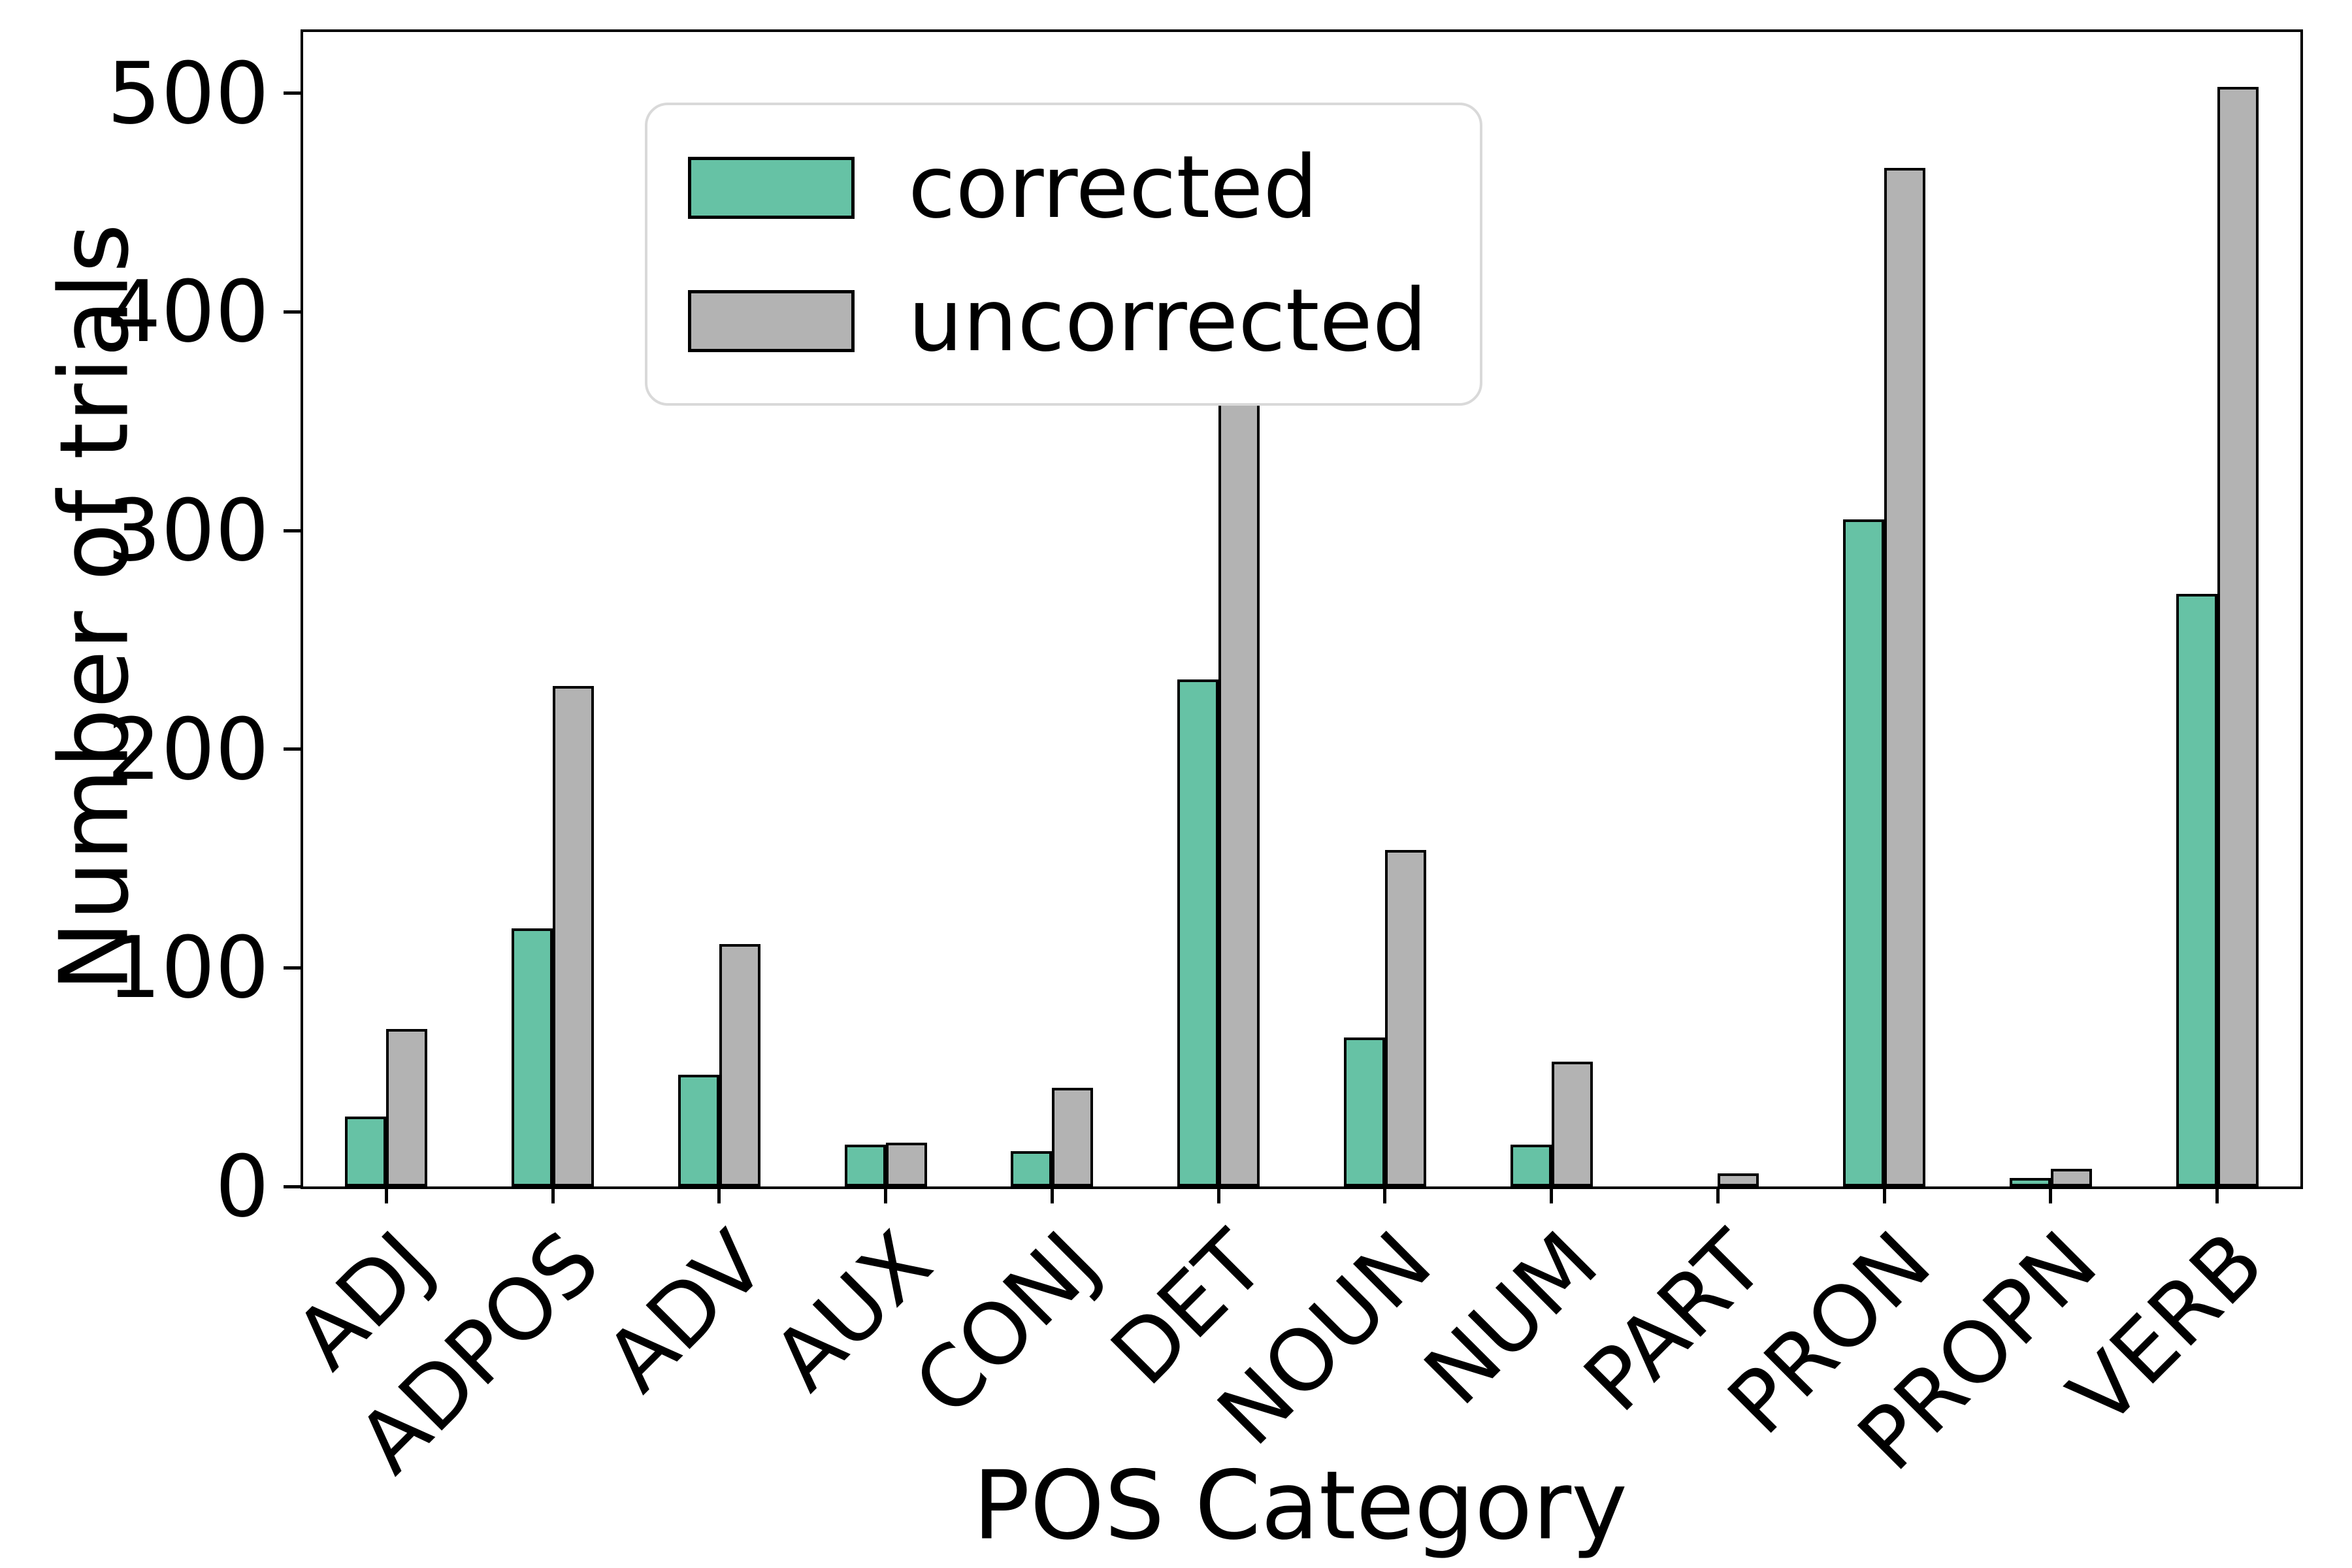 The width and height of the screenshot is (2352, 1568). Describe the element at coordinates (719, 1194) in the screenshot. I see `x-tick-mark-ADV` at that location.